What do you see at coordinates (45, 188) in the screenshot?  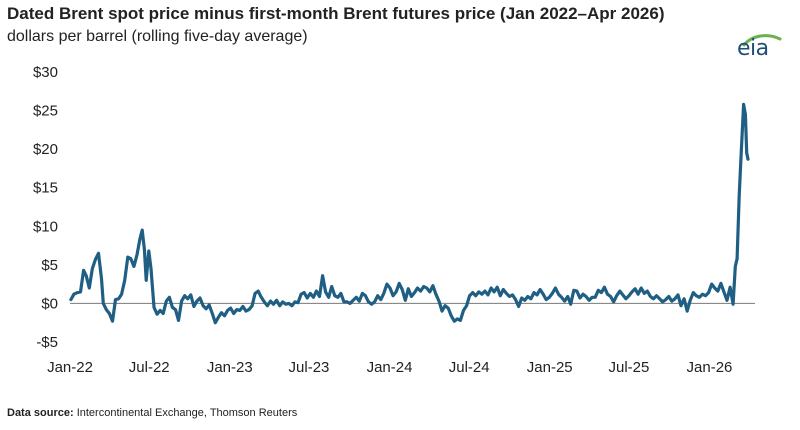 I see `y-tick-label: $15` at bounding box center [45, 188].